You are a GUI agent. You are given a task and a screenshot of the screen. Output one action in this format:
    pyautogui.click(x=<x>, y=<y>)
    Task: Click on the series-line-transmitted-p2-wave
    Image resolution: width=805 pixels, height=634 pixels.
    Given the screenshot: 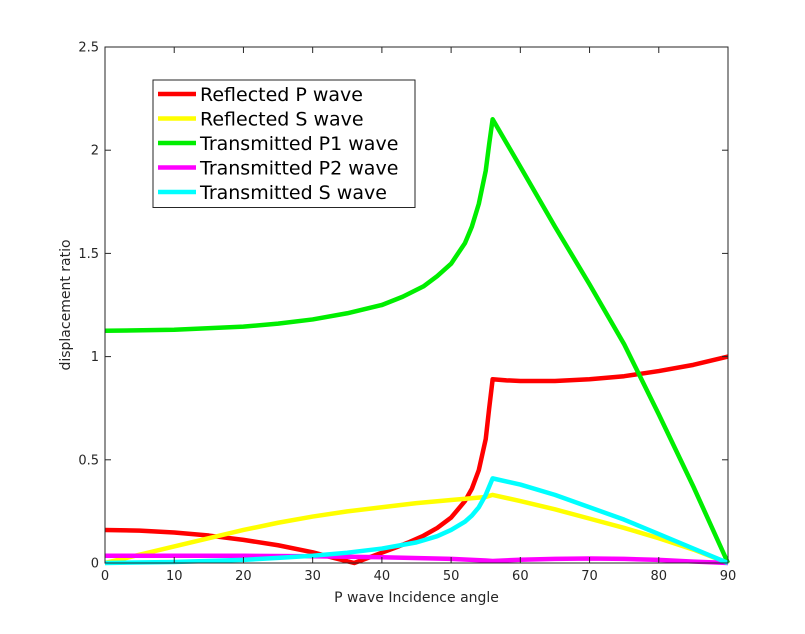 What is the action you would take?
    pyautogui.click(x=417, y=559)
    